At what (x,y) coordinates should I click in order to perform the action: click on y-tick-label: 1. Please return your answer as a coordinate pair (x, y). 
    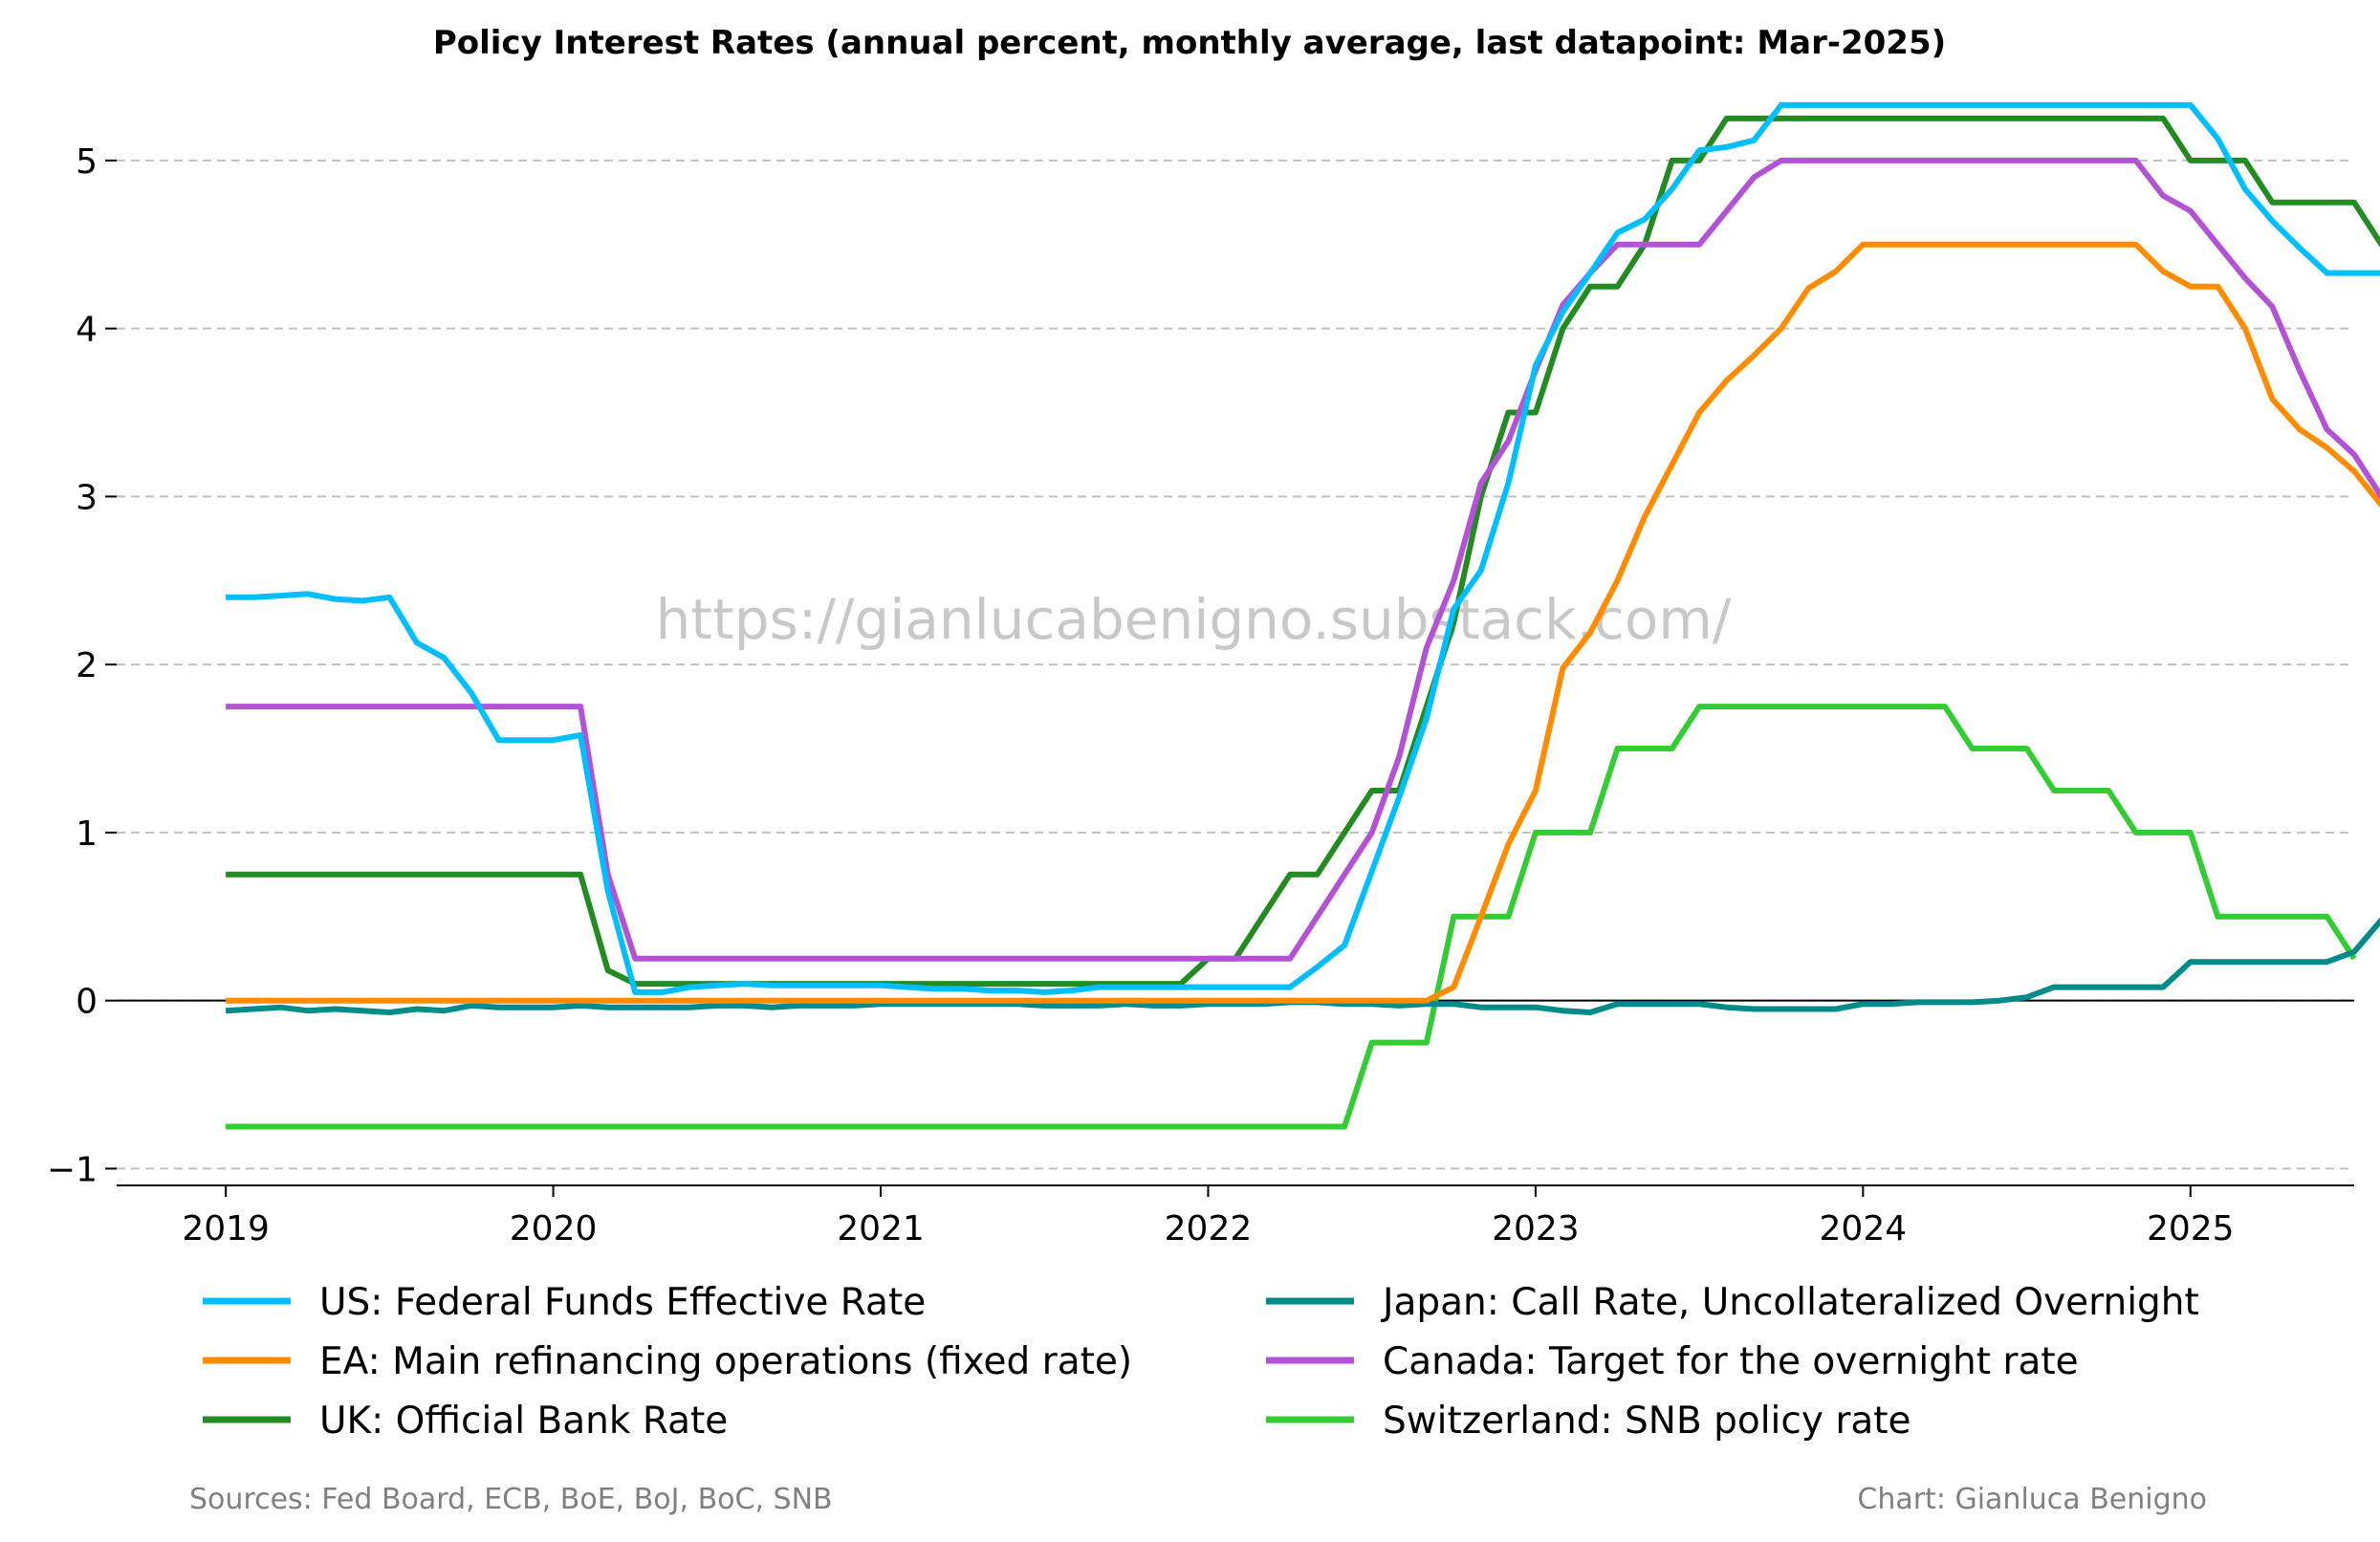
    Looking at the image, I should click on (87, 834).